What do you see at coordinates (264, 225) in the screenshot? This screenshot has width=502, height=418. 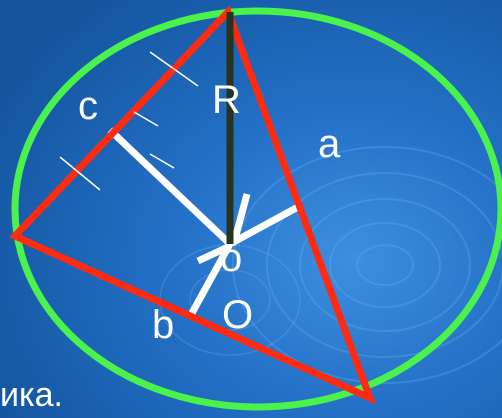 I see `bisector-side-a` at bounding box center [264, 225].